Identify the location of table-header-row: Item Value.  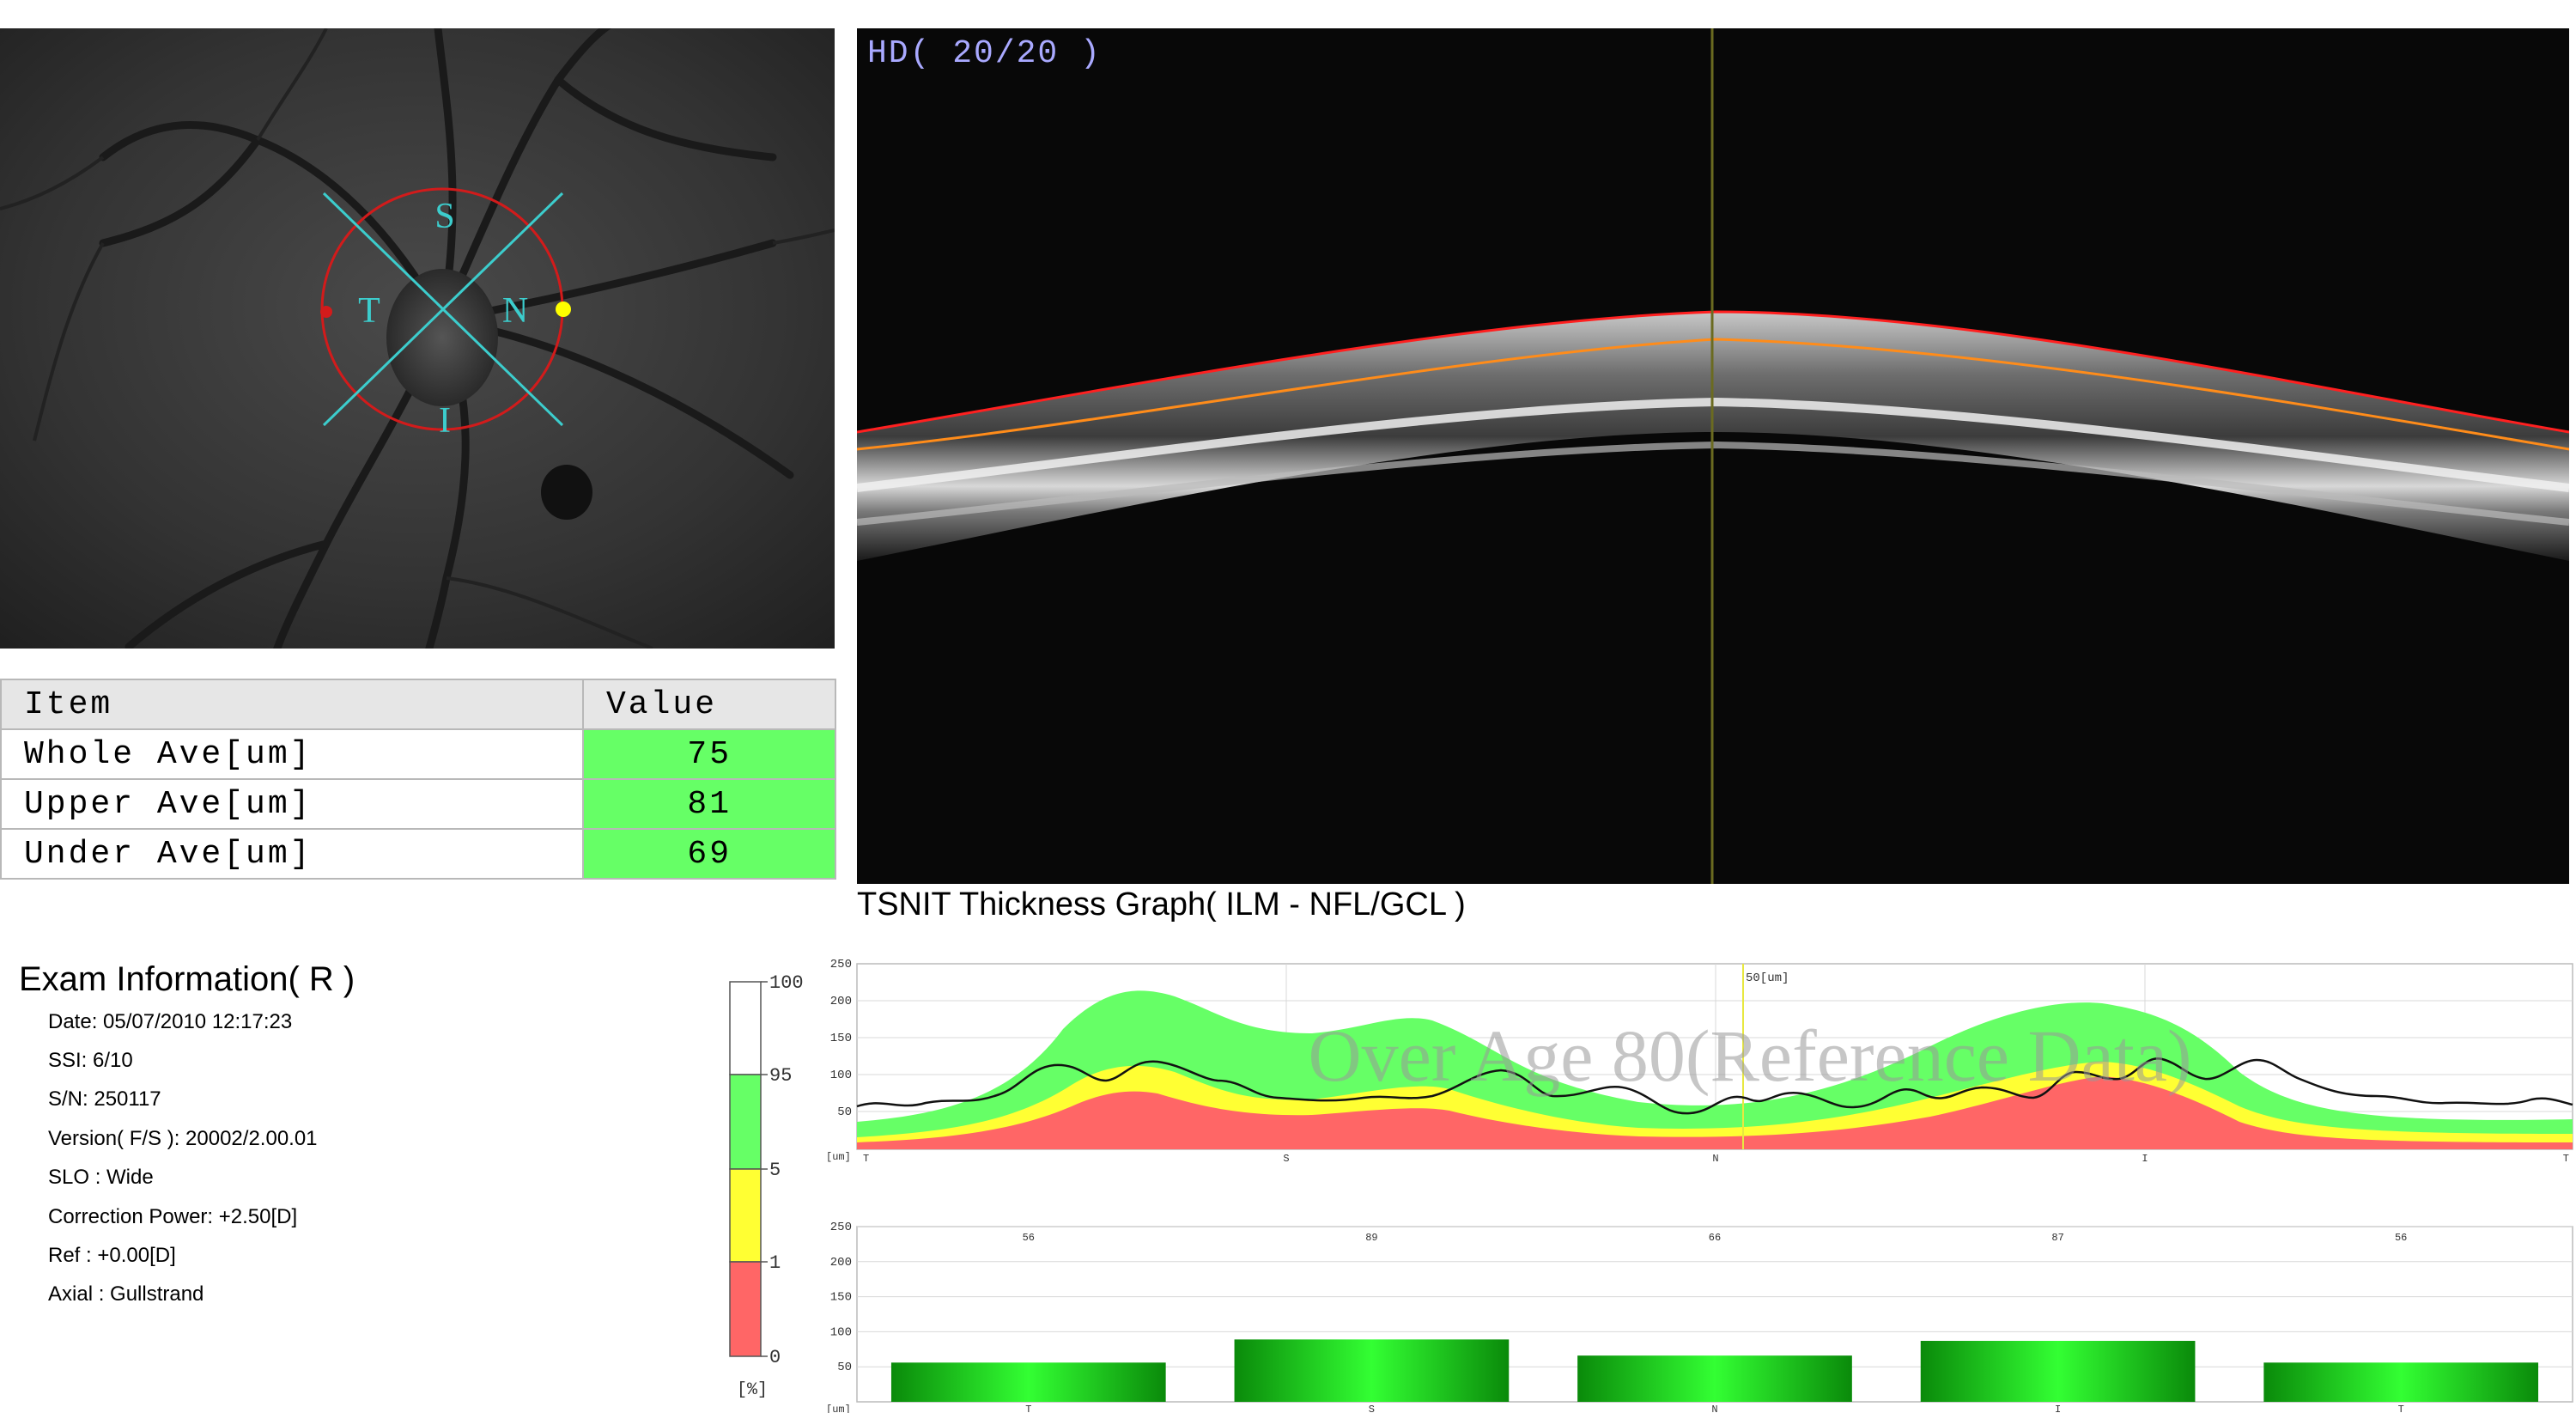
(418, 704).